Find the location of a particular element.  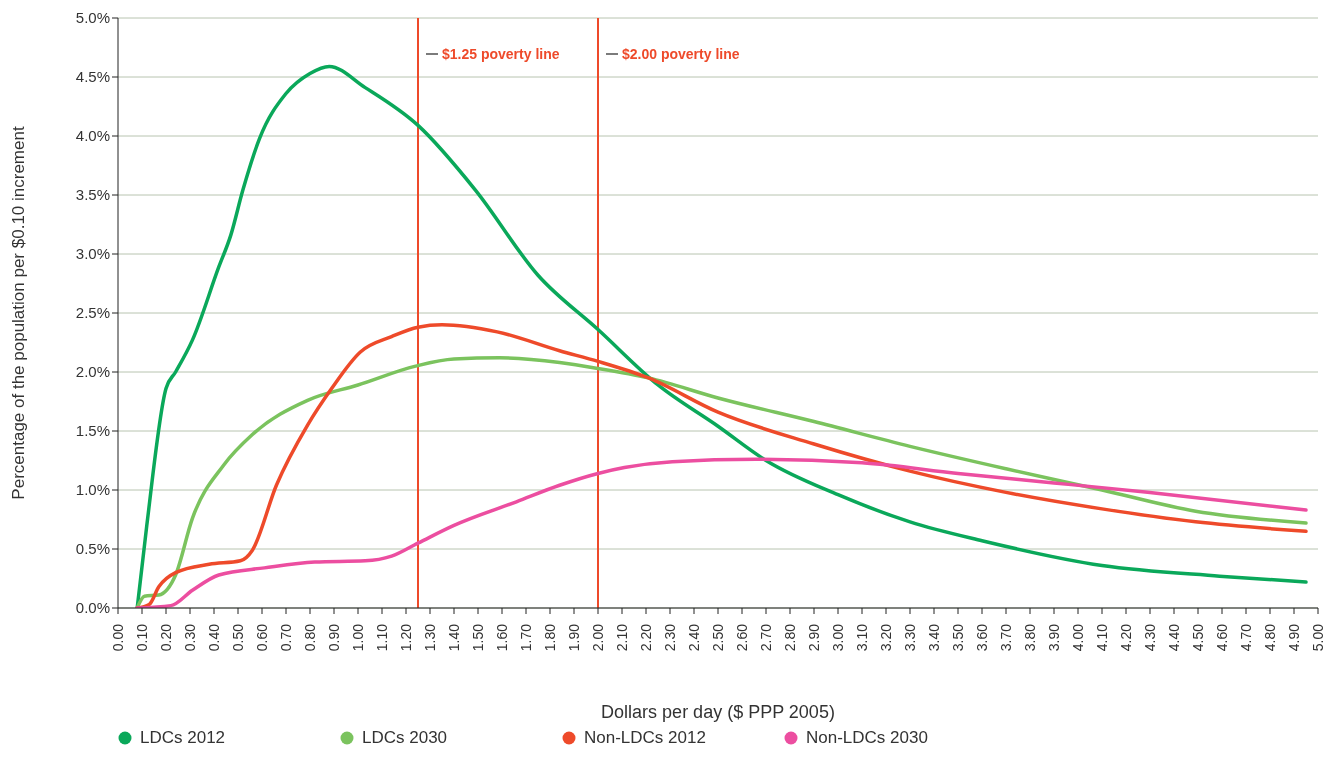

x-tick-label: 3.60 is located at coordinates (982, 637).